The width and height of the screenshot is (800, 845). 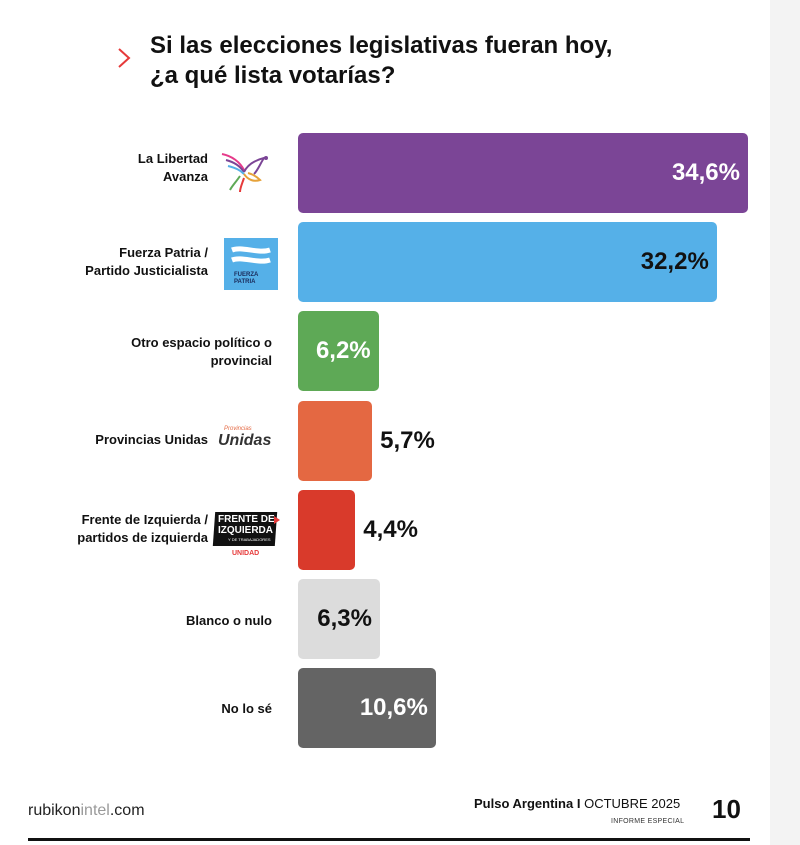 I want to click on bar-fuerza-patria, so click(x=507, y=262).